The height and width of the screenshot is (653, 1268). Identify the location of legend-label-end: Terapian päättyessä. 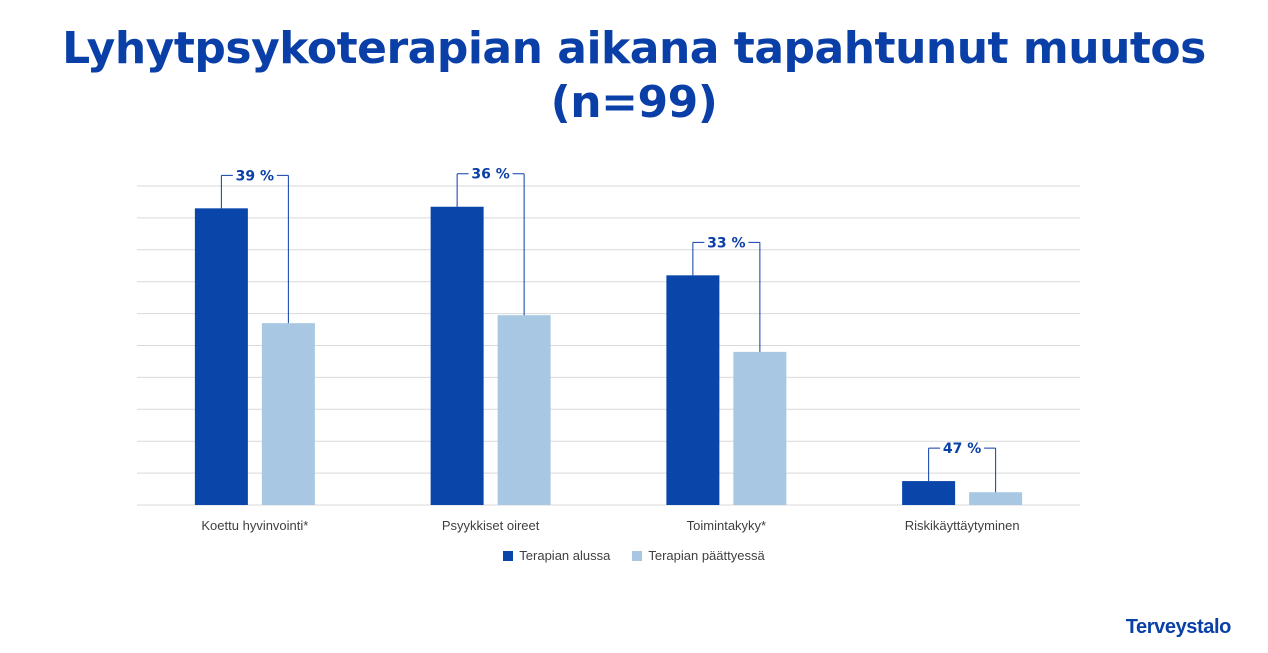
(706, 555).